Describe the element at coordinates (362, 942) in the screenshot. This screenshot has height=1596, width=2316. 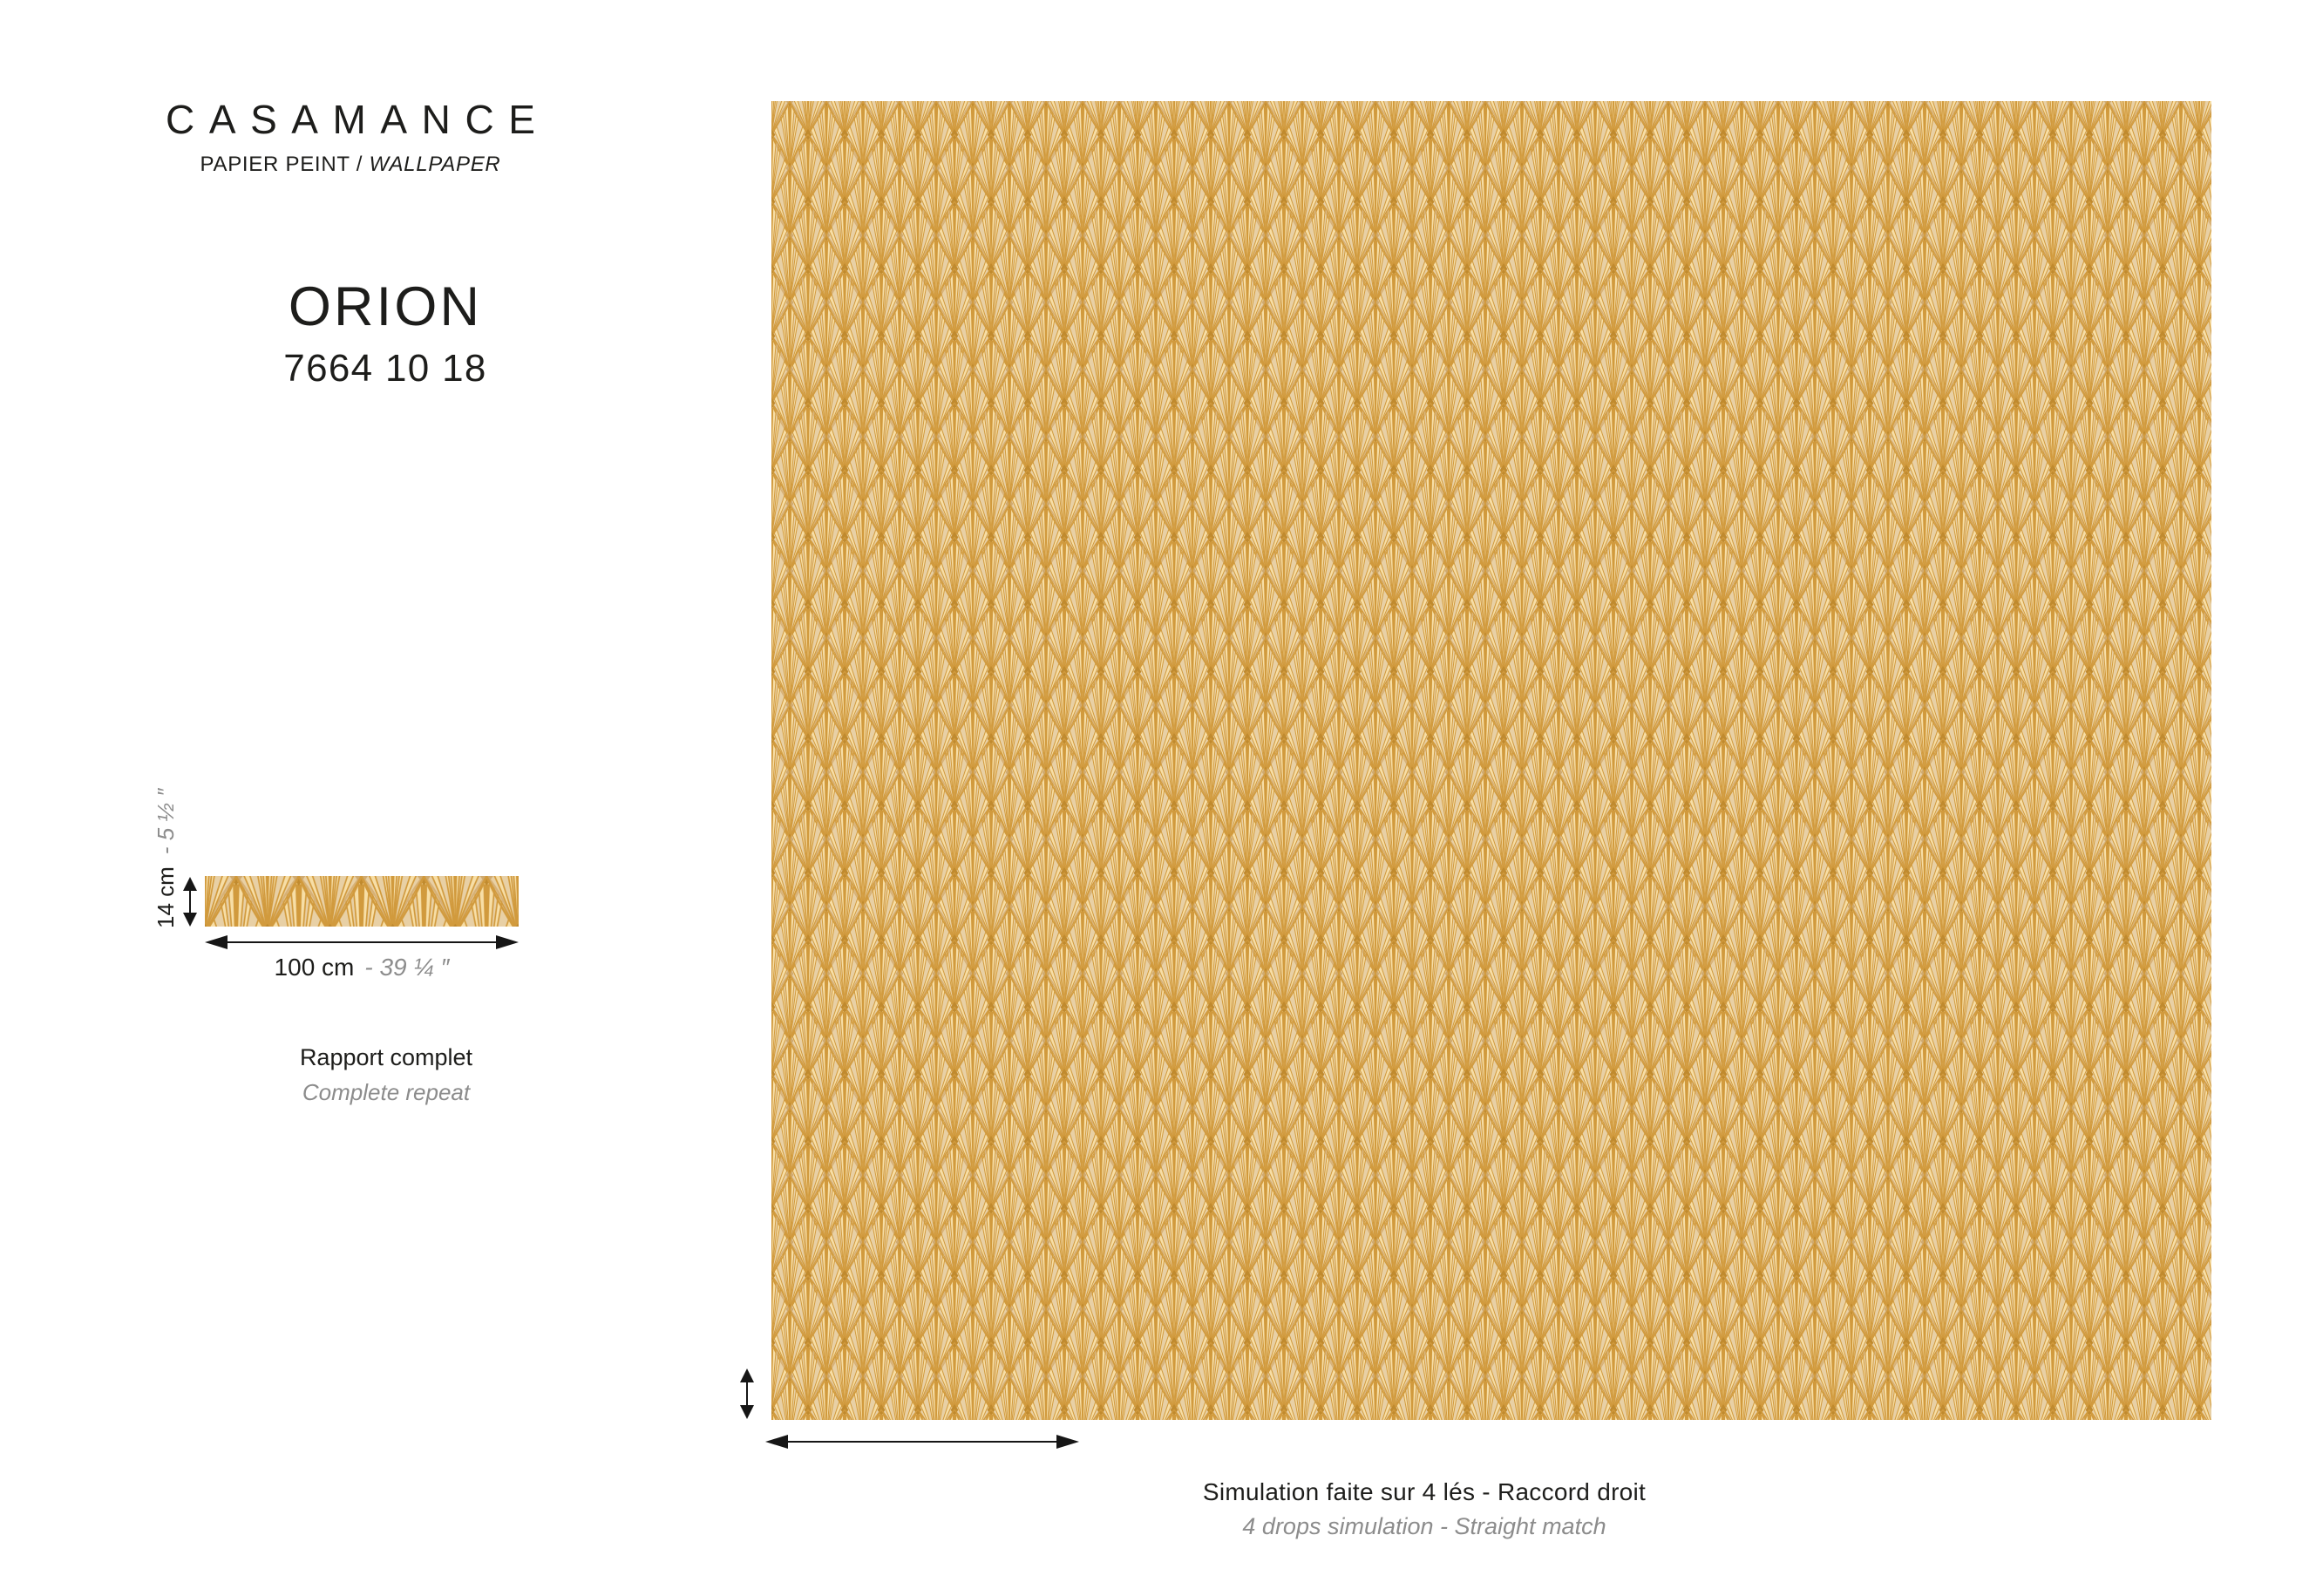
I see `strip-width-arrow-icon` at that location.